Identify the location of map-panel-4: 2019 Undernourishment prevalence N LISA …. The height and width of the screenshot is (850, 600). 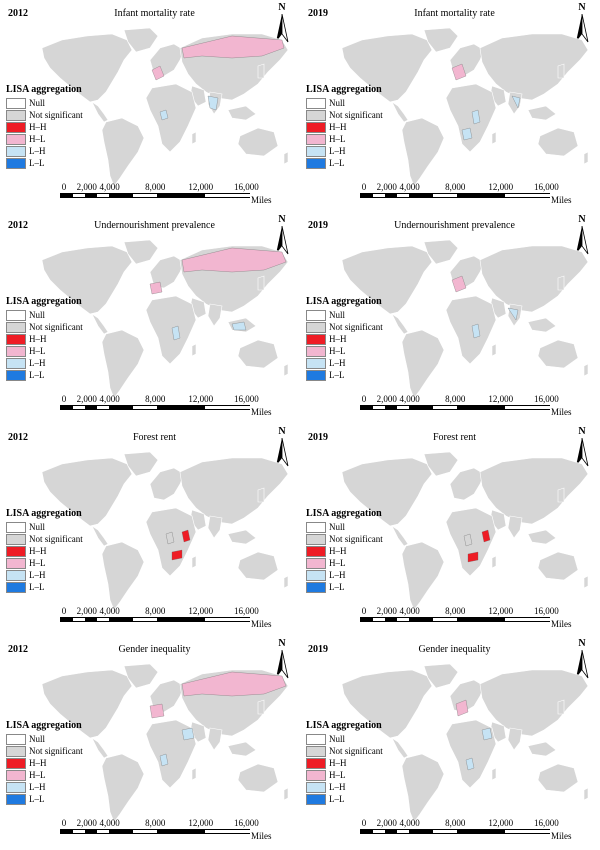
(450, 317).